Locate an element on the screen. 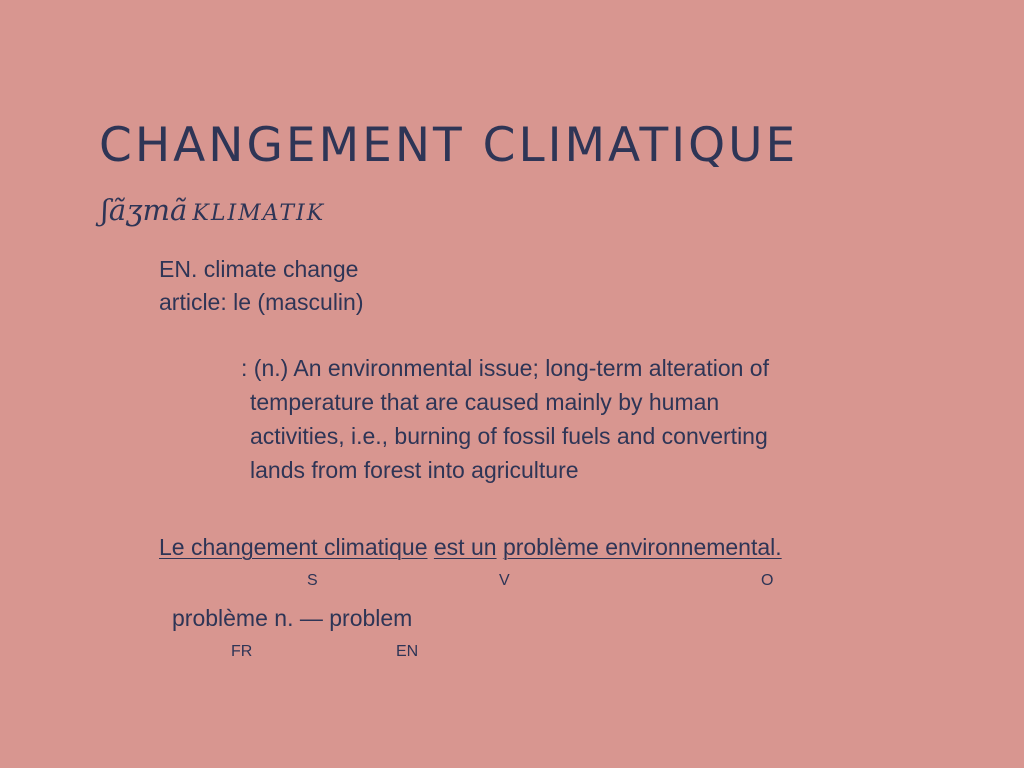  subject-label: S is located at coordinates (312, 580).